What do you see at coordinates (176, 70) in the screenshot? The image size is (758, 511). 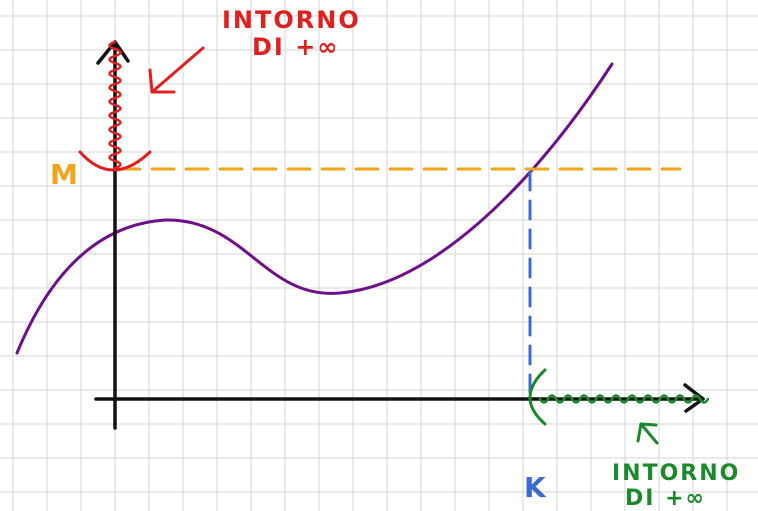 I see `top-arrow-pointer-icon` at bounding box center [176, 70].